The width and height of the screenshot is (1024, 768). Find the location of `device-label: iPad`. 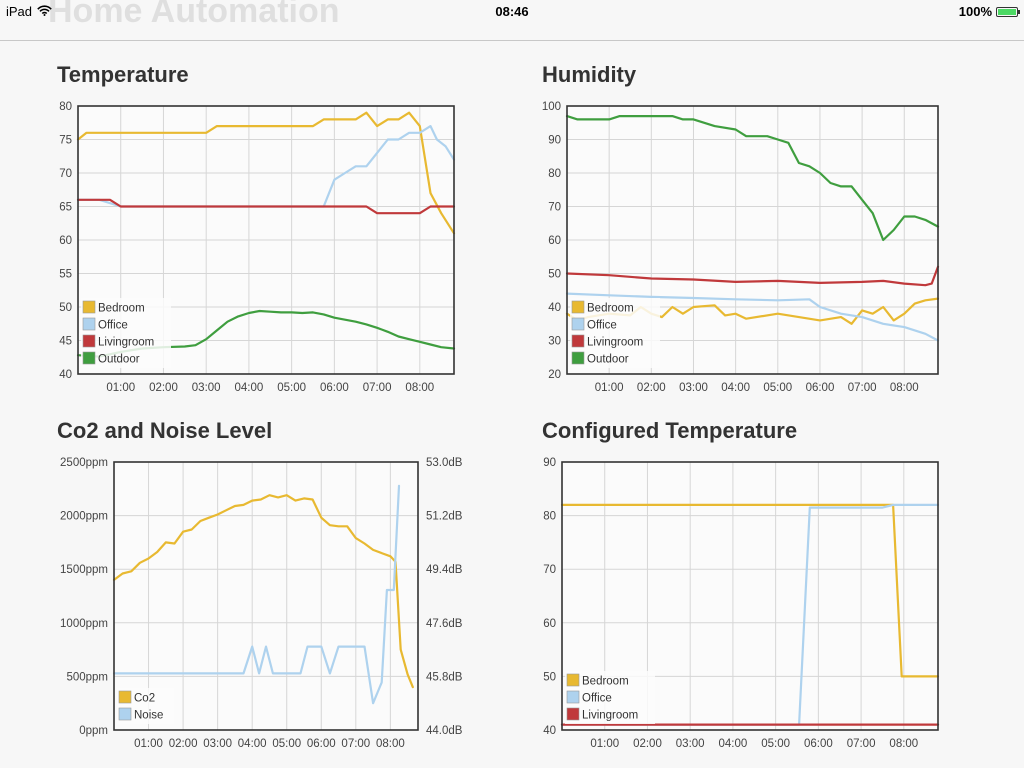

device-label: iPad is located at coordinates (19, 11).